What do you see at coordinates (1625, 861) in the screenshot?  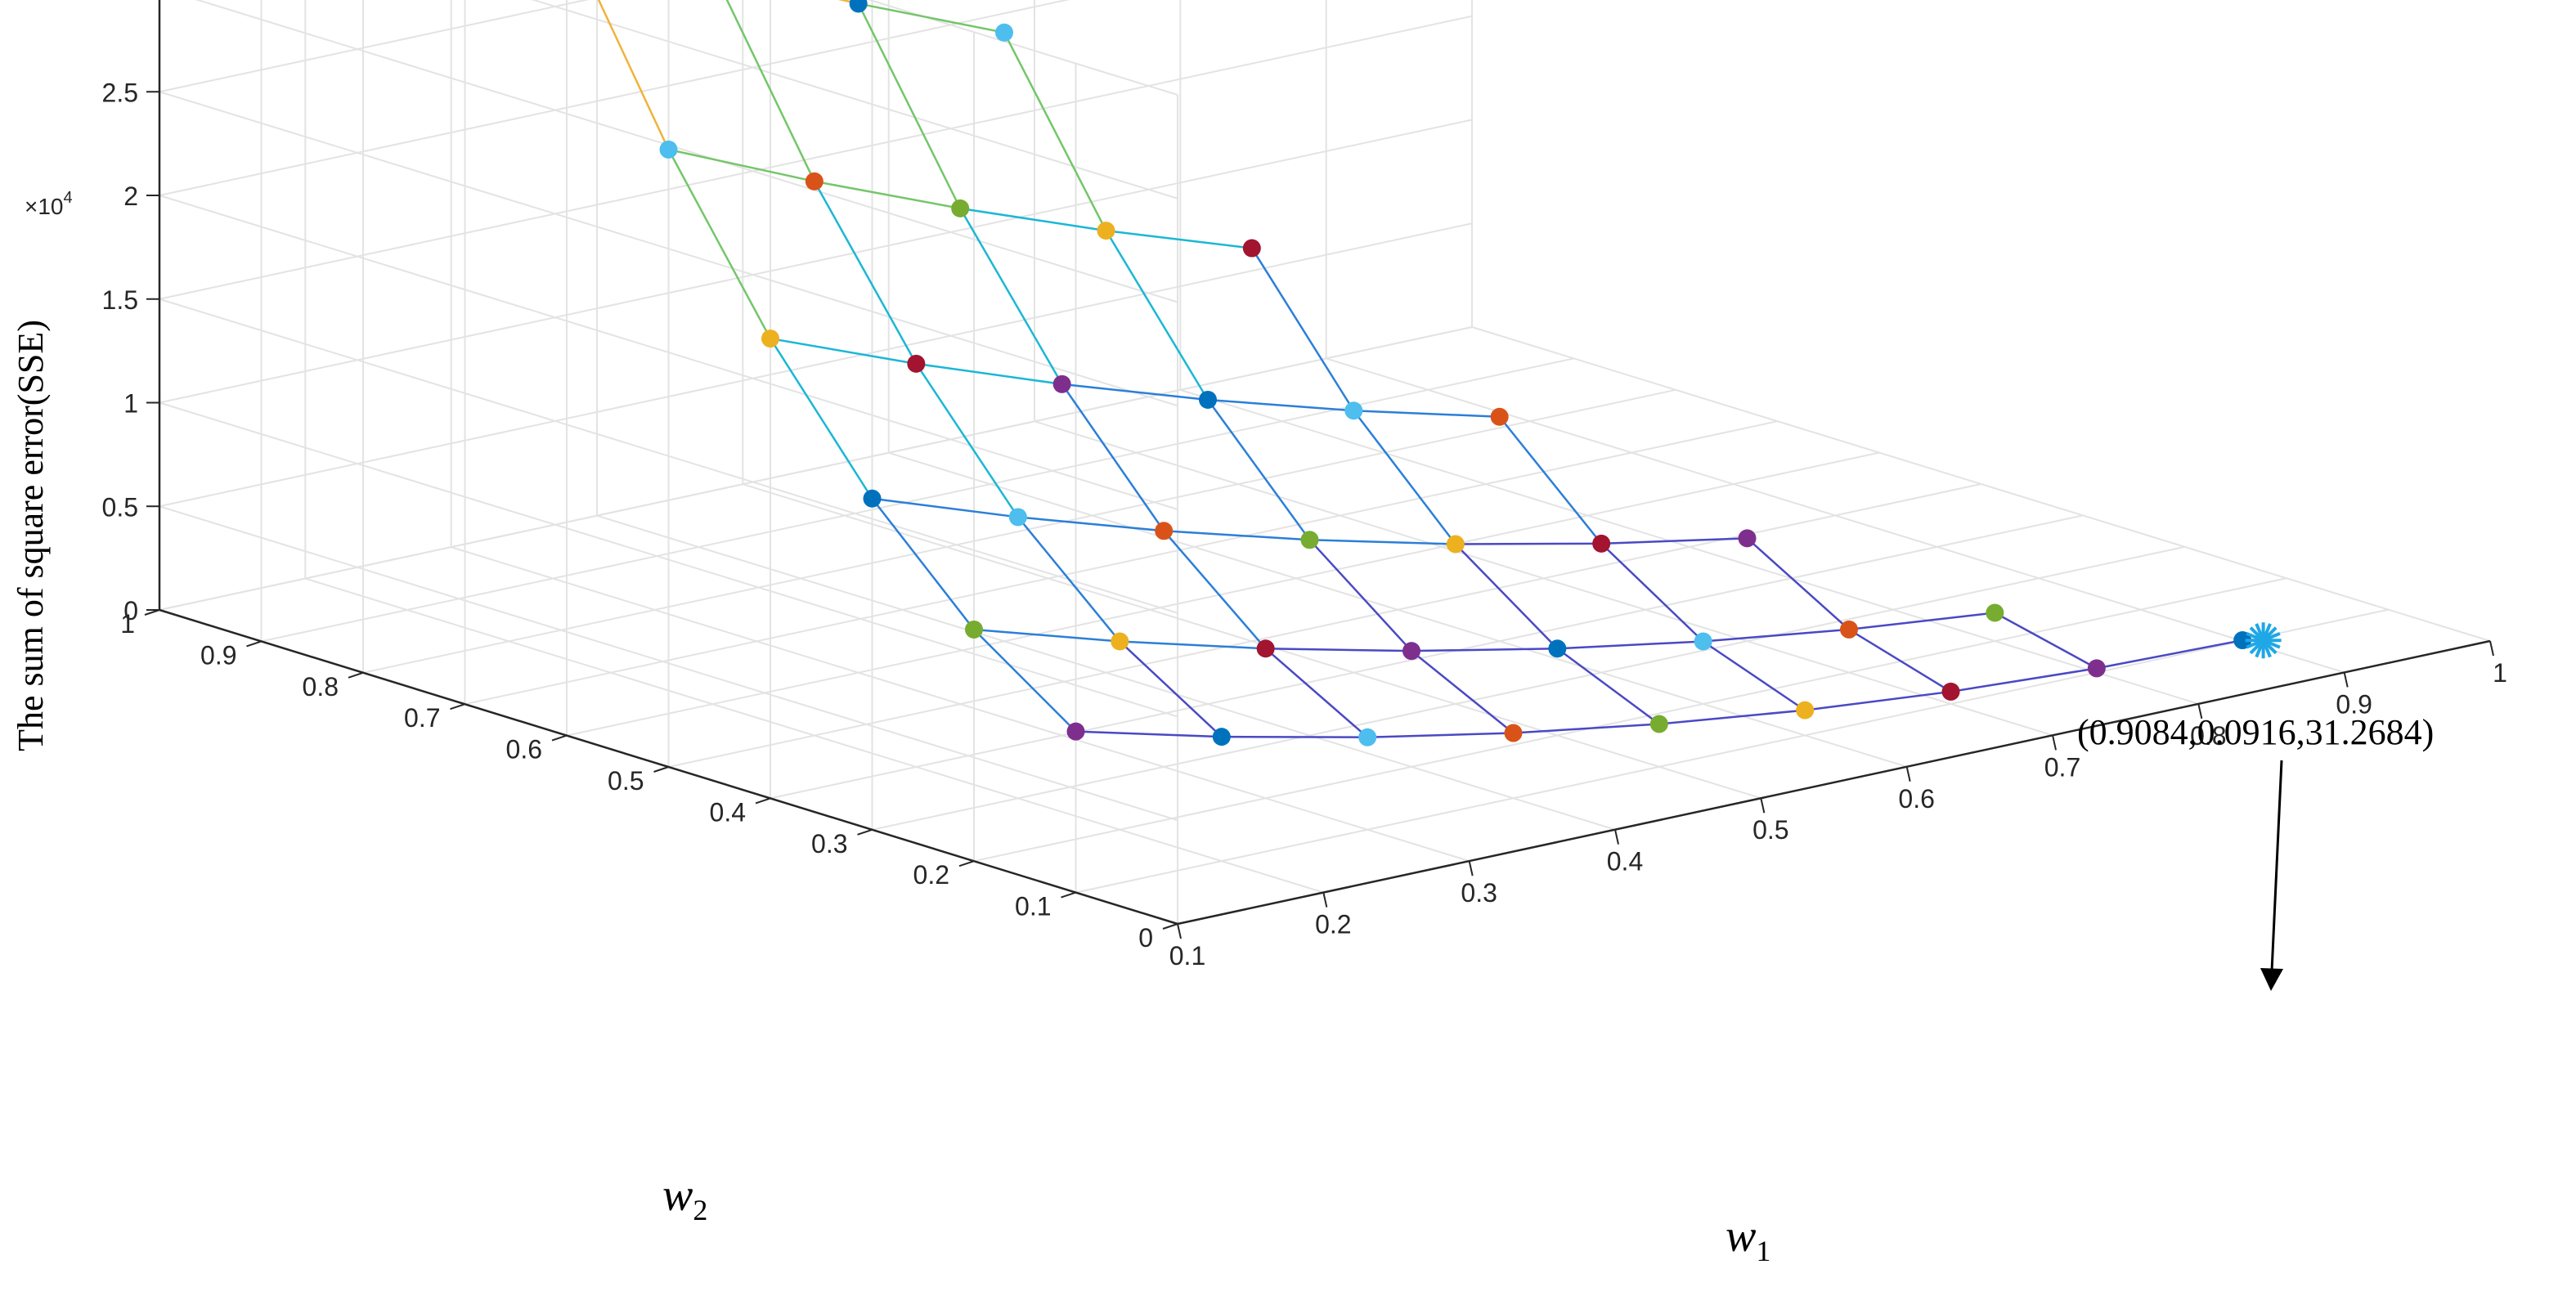 I see `x-tick-label: 0.4` at bounding box center [1625, 861].